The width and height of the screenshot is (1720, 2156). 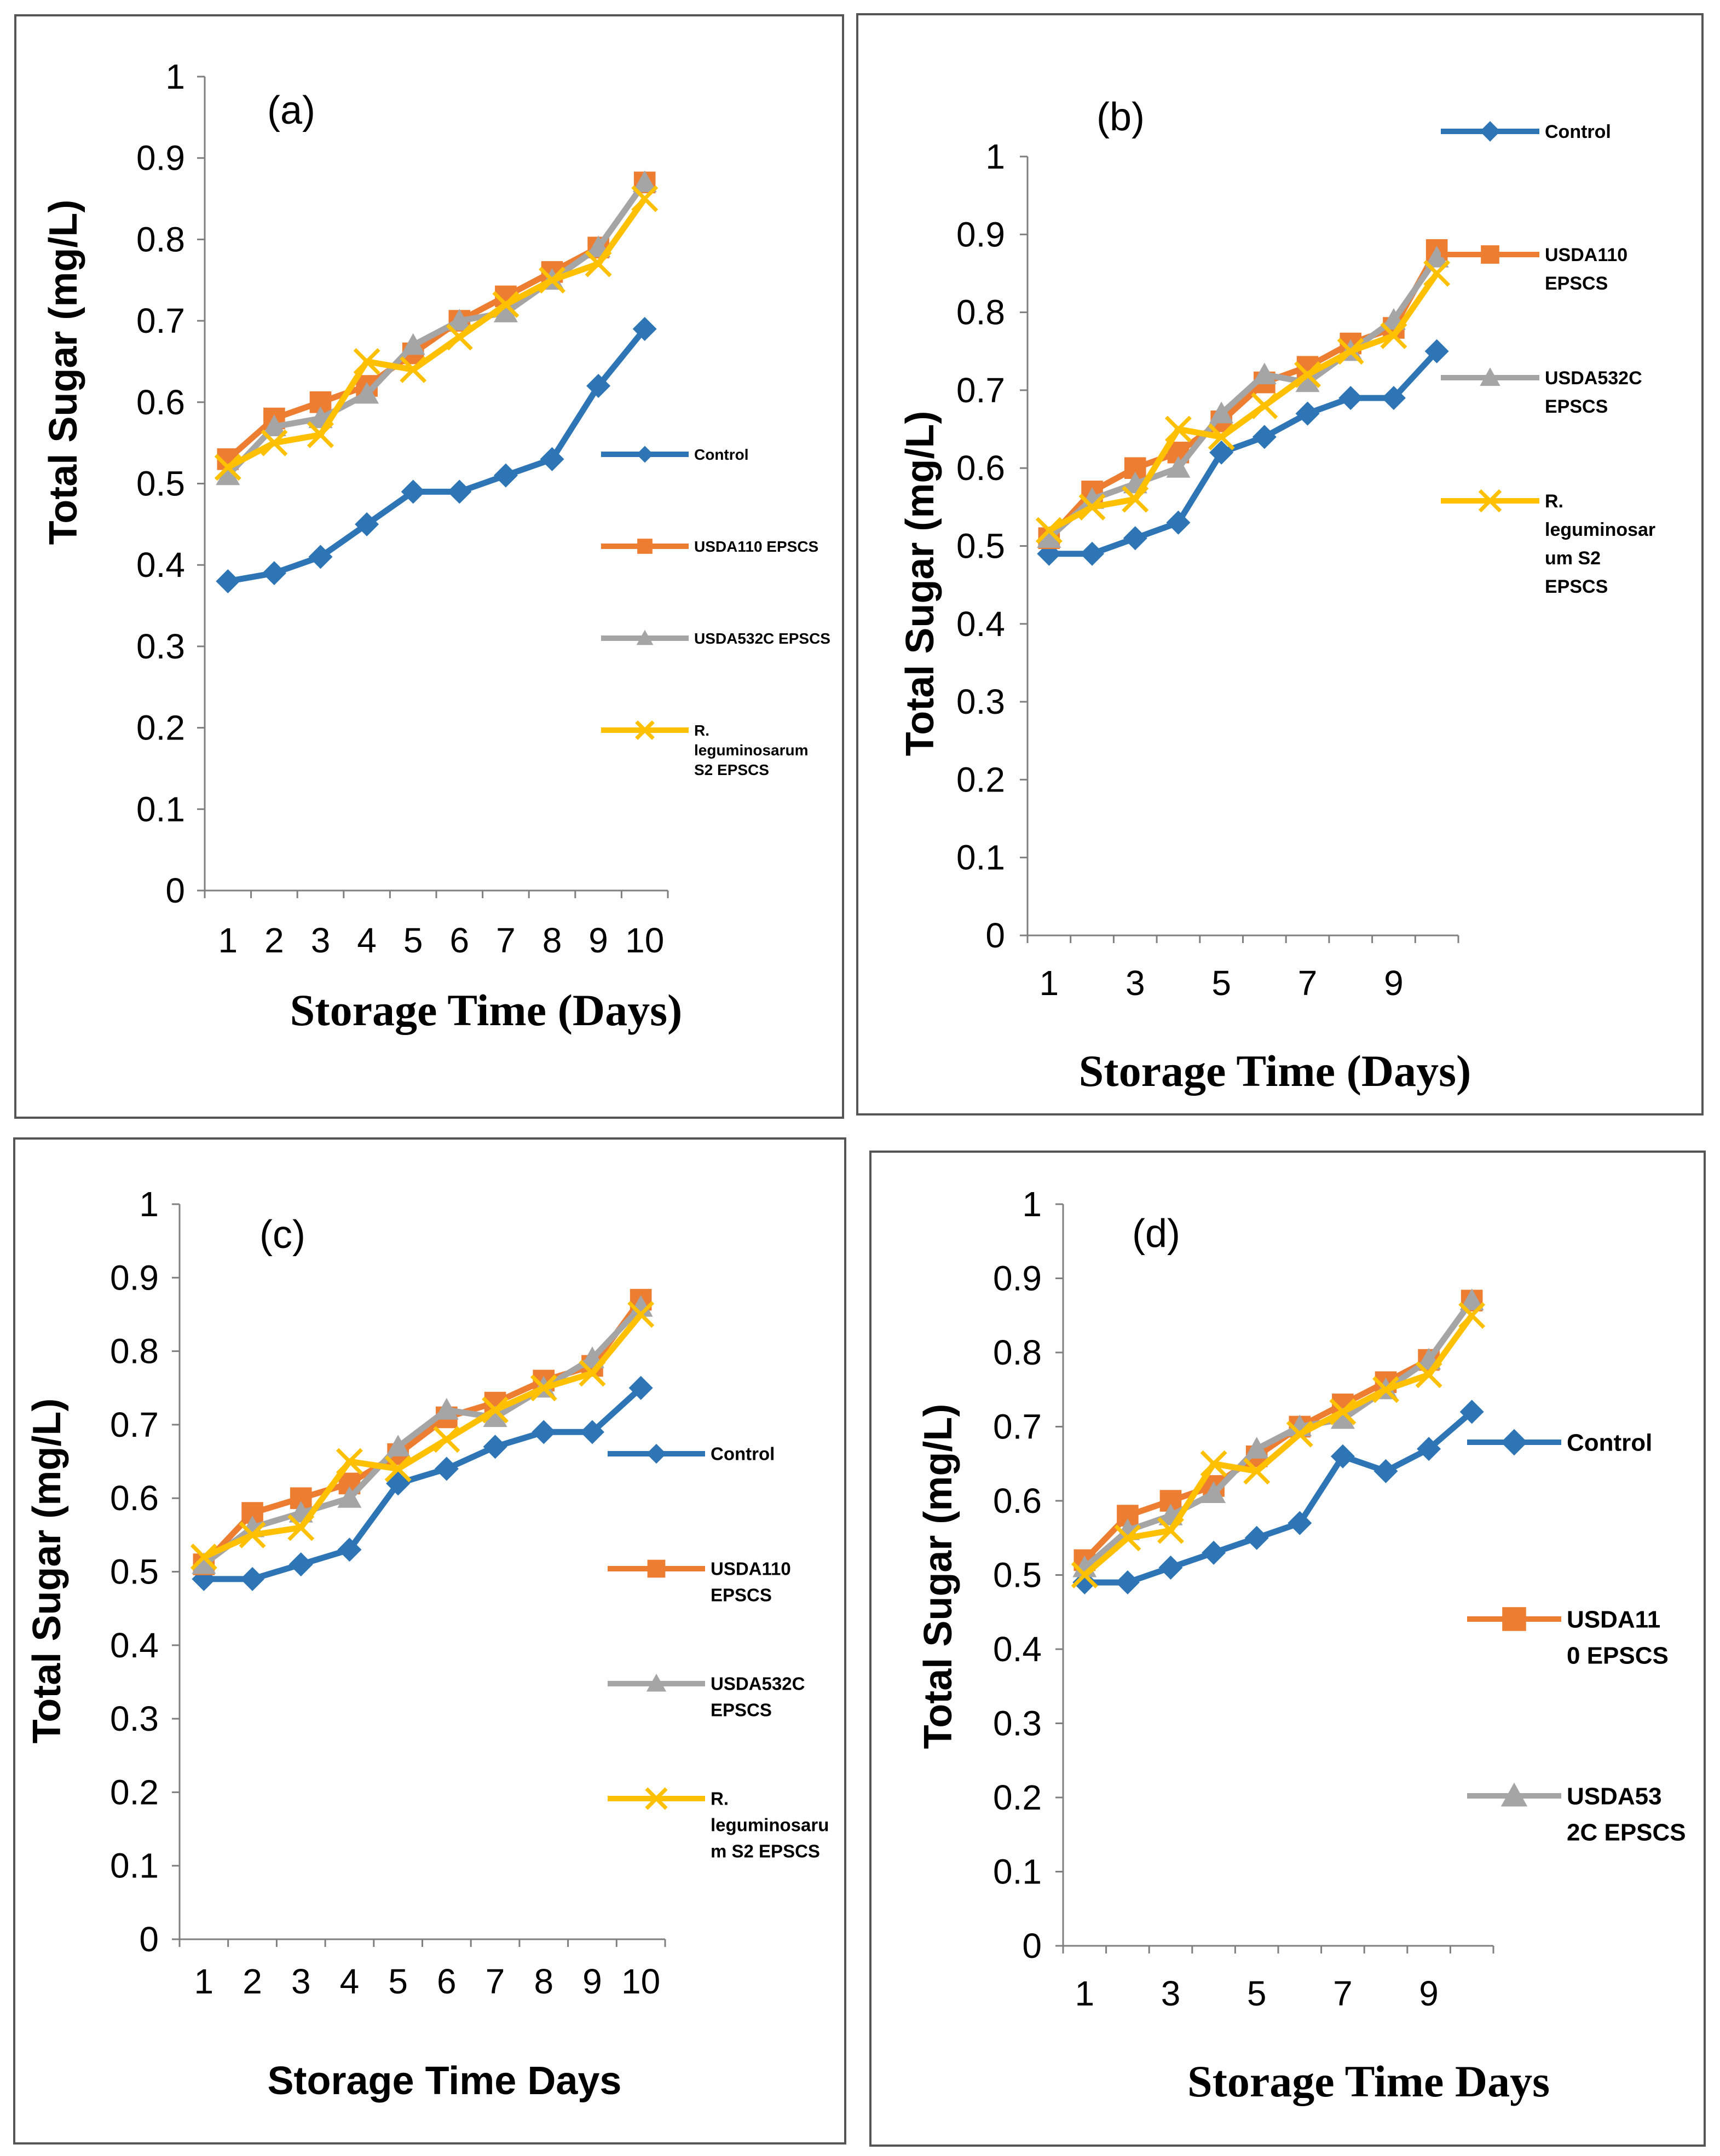 What do you see at coordinates (704, 749) in the screenshot?
I see `legend-entry: R. leguminosarum S2 EPSCS` at bounding box center [704, 749].